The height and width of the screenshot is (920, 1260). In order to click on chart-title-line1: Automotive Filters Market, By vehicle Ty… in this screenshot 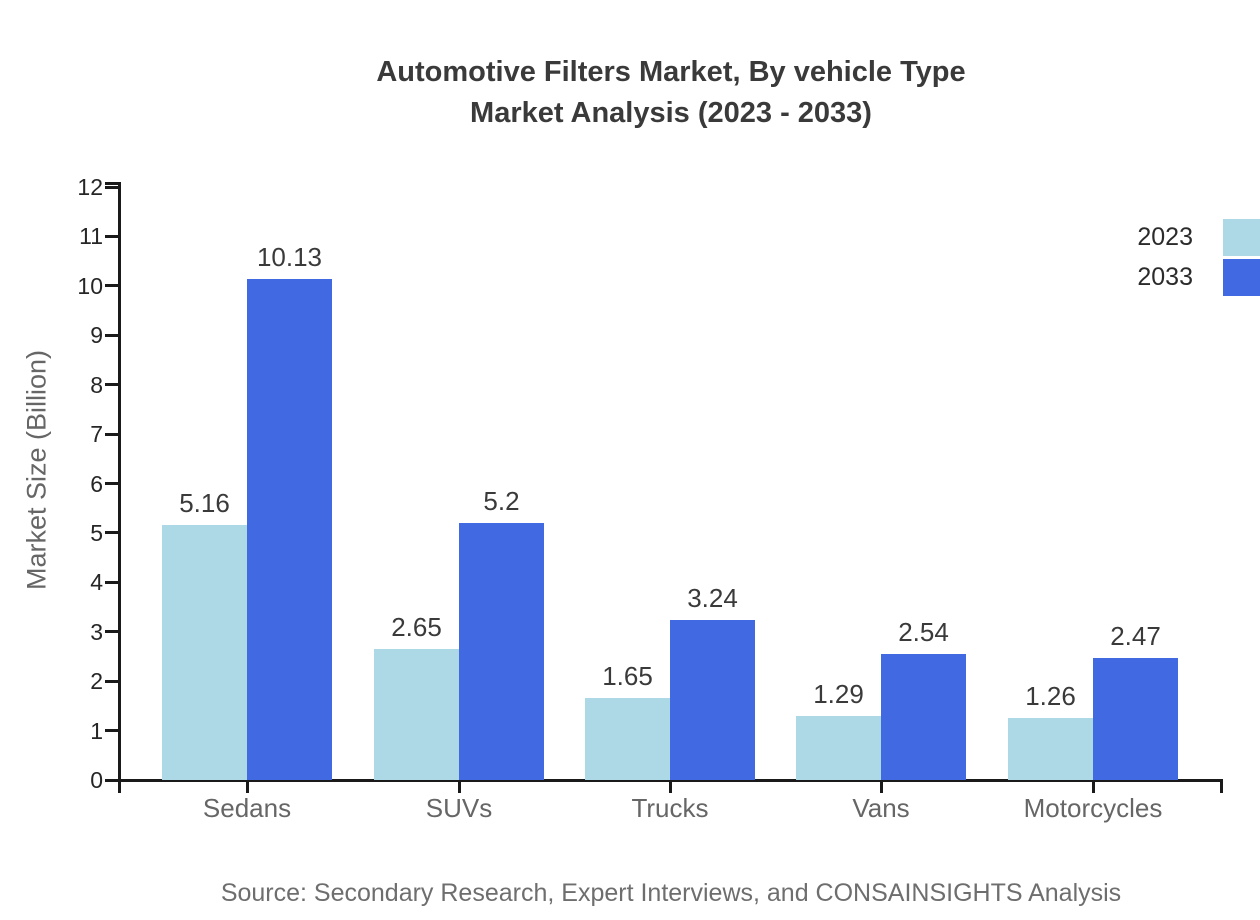, I will do `click(671, 72)`.